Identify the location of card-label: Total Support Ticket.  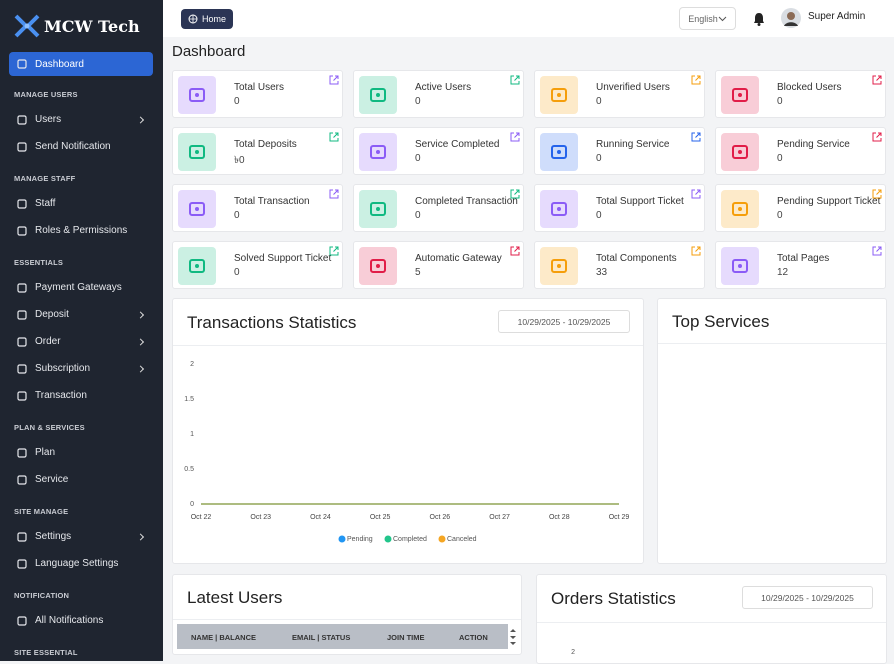
(640, 201).